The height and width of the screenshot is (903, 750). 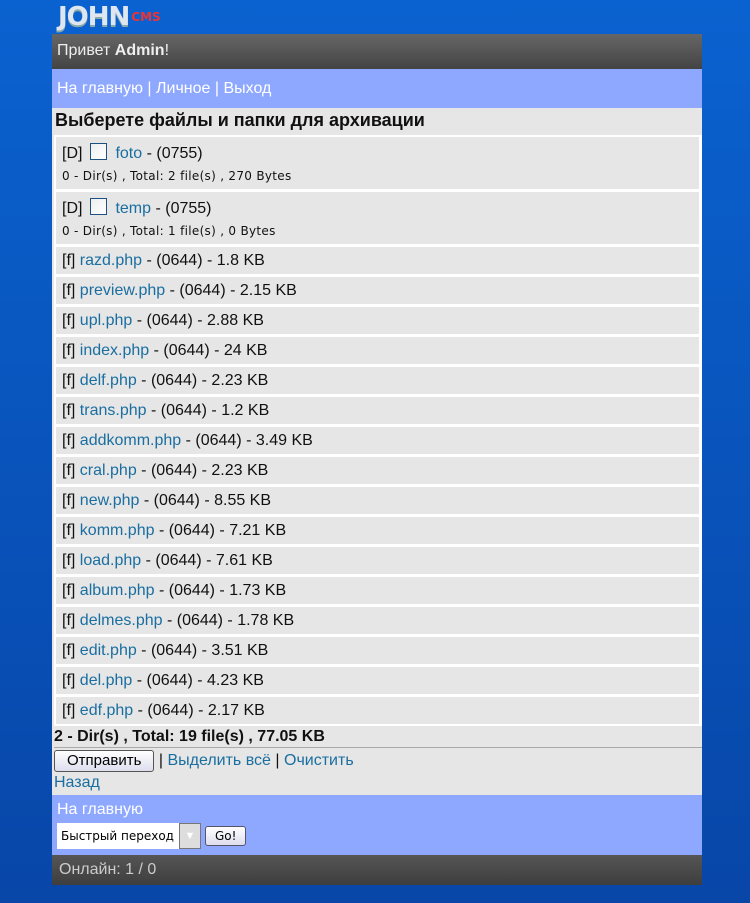 What do you see at coordinates (109, 17) in the screenshot?
I see `logo: JOHN CMS` at bounding box center [109, 17].